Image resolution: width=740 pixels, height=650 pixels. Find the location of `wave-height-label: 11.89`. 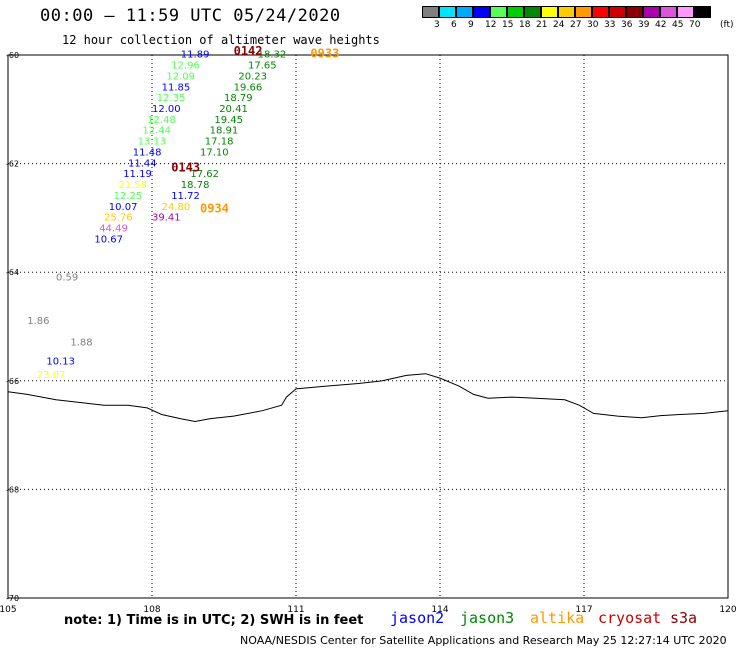

wave-height-label: 11.89 is located at coordinates (195, 55).